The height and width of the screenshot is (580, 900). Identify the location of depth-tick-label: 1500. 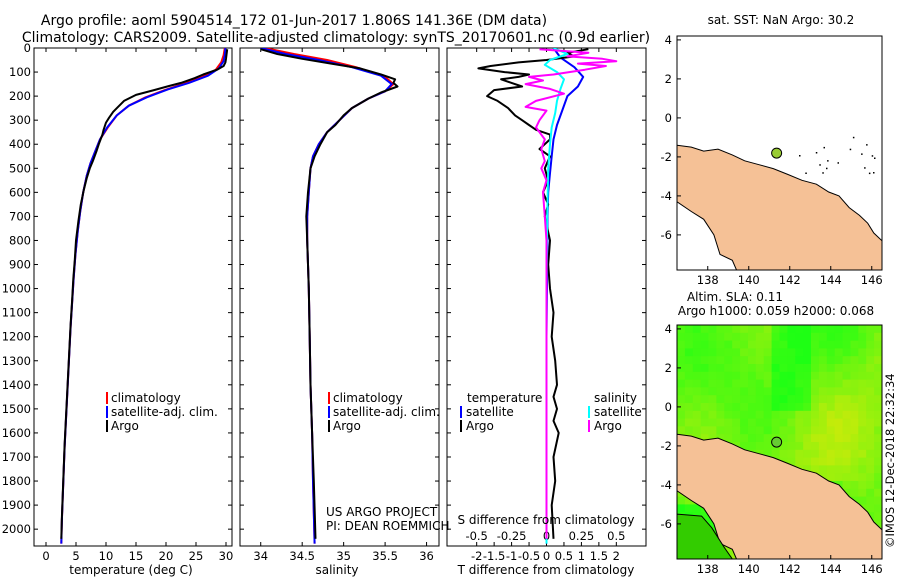
(16, 409).